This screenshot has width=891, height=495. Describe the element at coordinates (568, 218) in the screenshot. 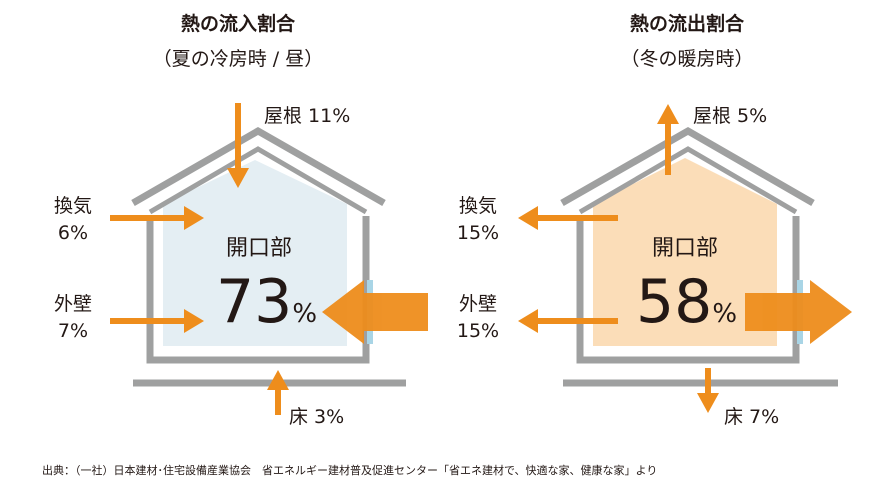

I see `winter-vent-arrow` at that location.